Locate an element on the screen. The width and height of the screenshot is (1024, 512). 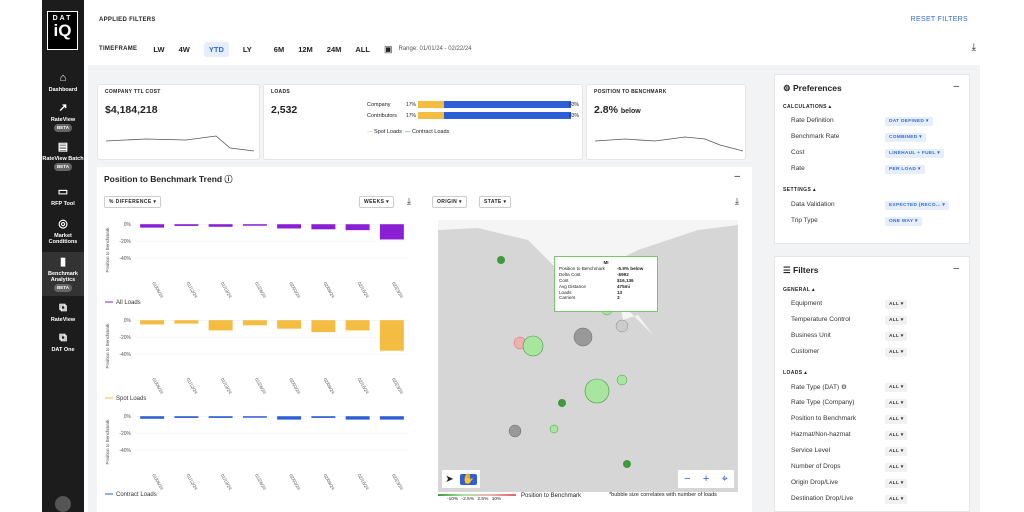
metric-dropdown: % DIFFERENCE ▾ is located at coordinates (133, 202).